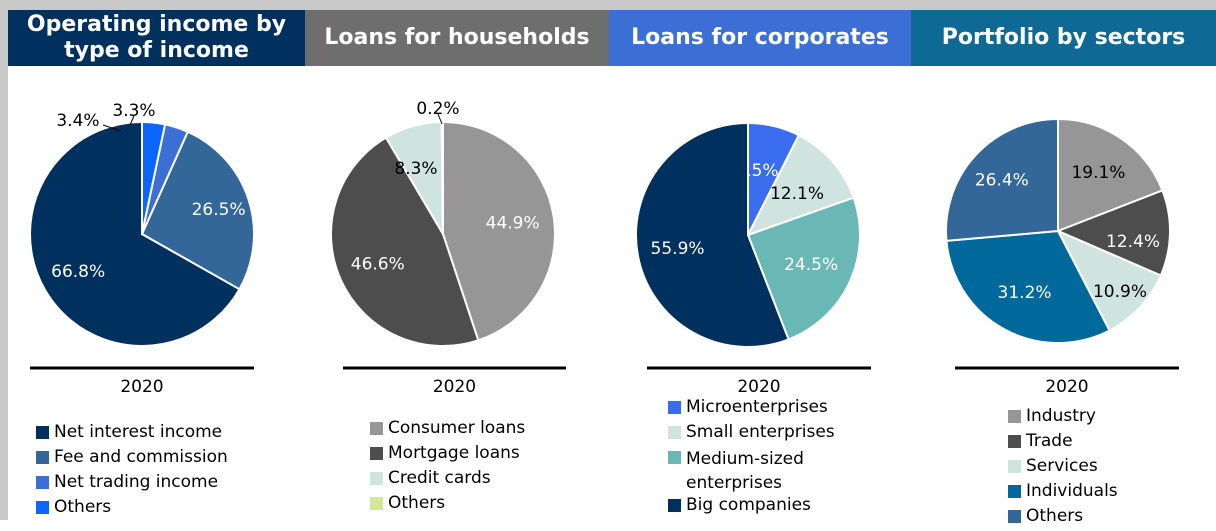  I want to click on legend-label: Services, so click(1062, 466).